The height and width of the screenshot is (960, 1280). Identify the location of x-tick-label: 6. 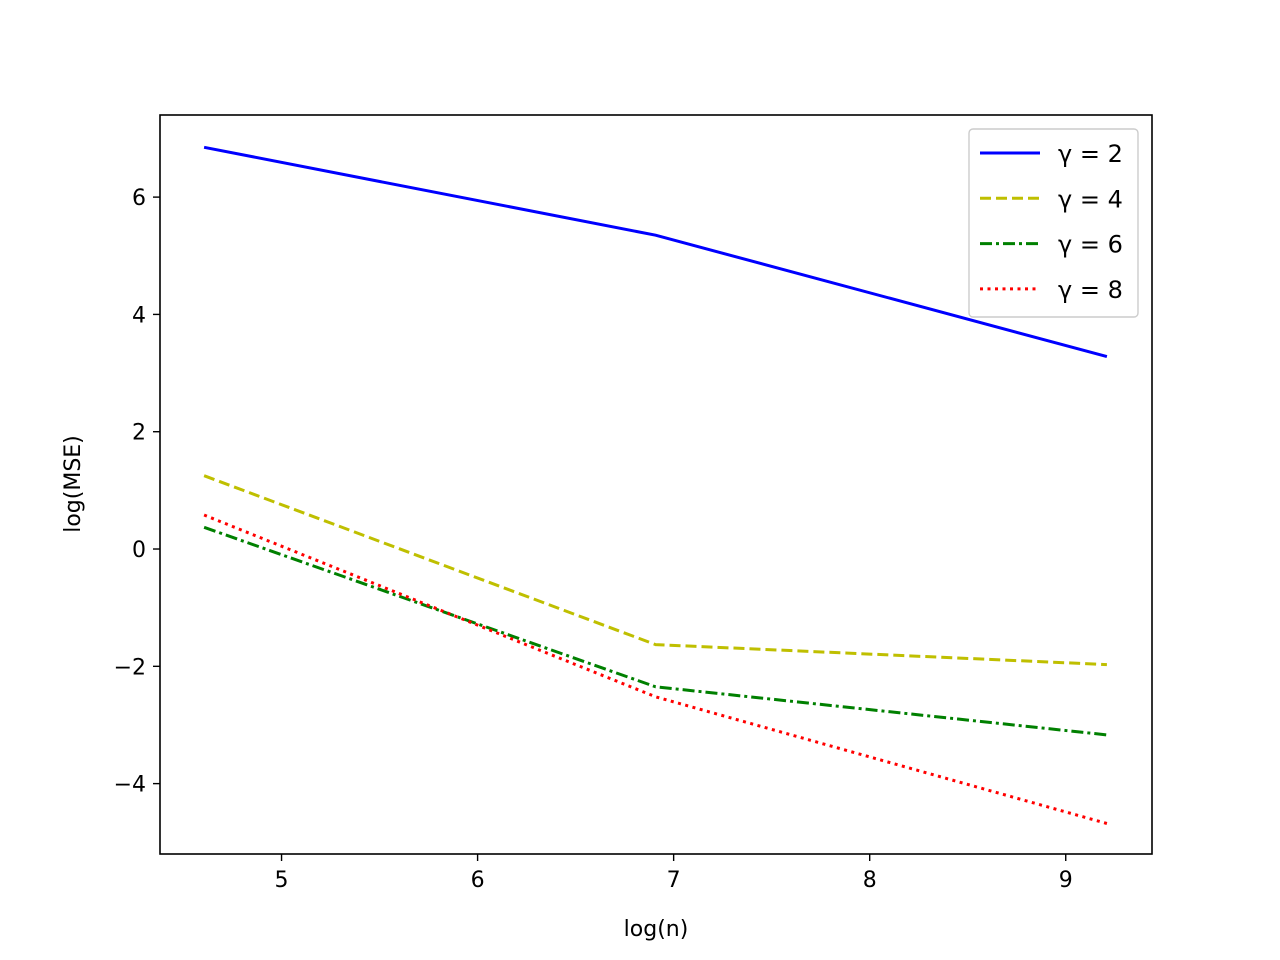
(478, 880).